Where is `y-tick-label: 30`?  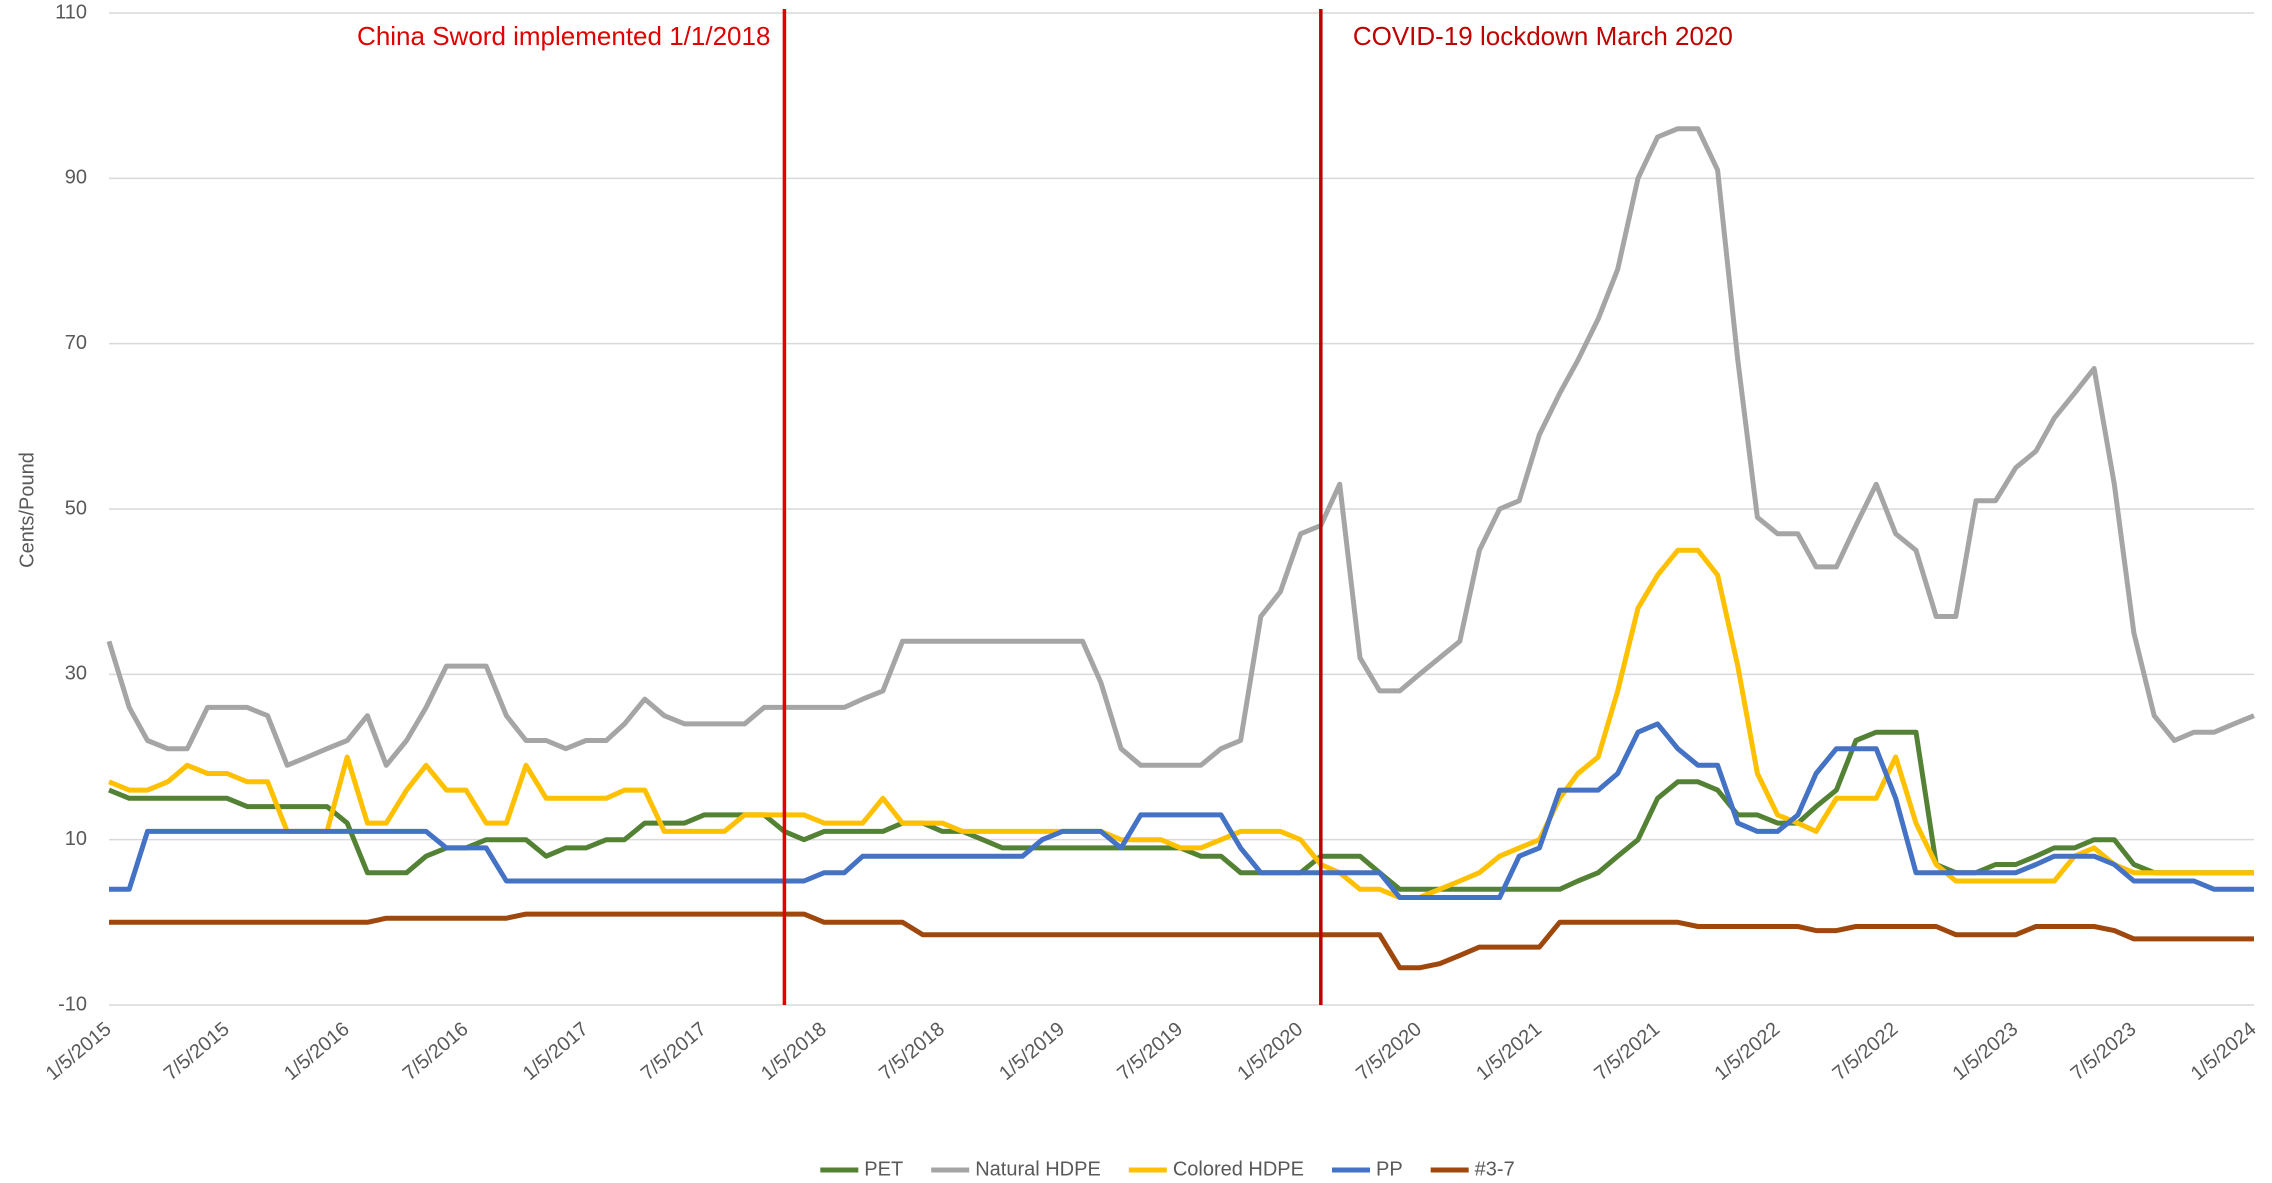 y-tick-label: 30 is located at coordinates (76, 674).